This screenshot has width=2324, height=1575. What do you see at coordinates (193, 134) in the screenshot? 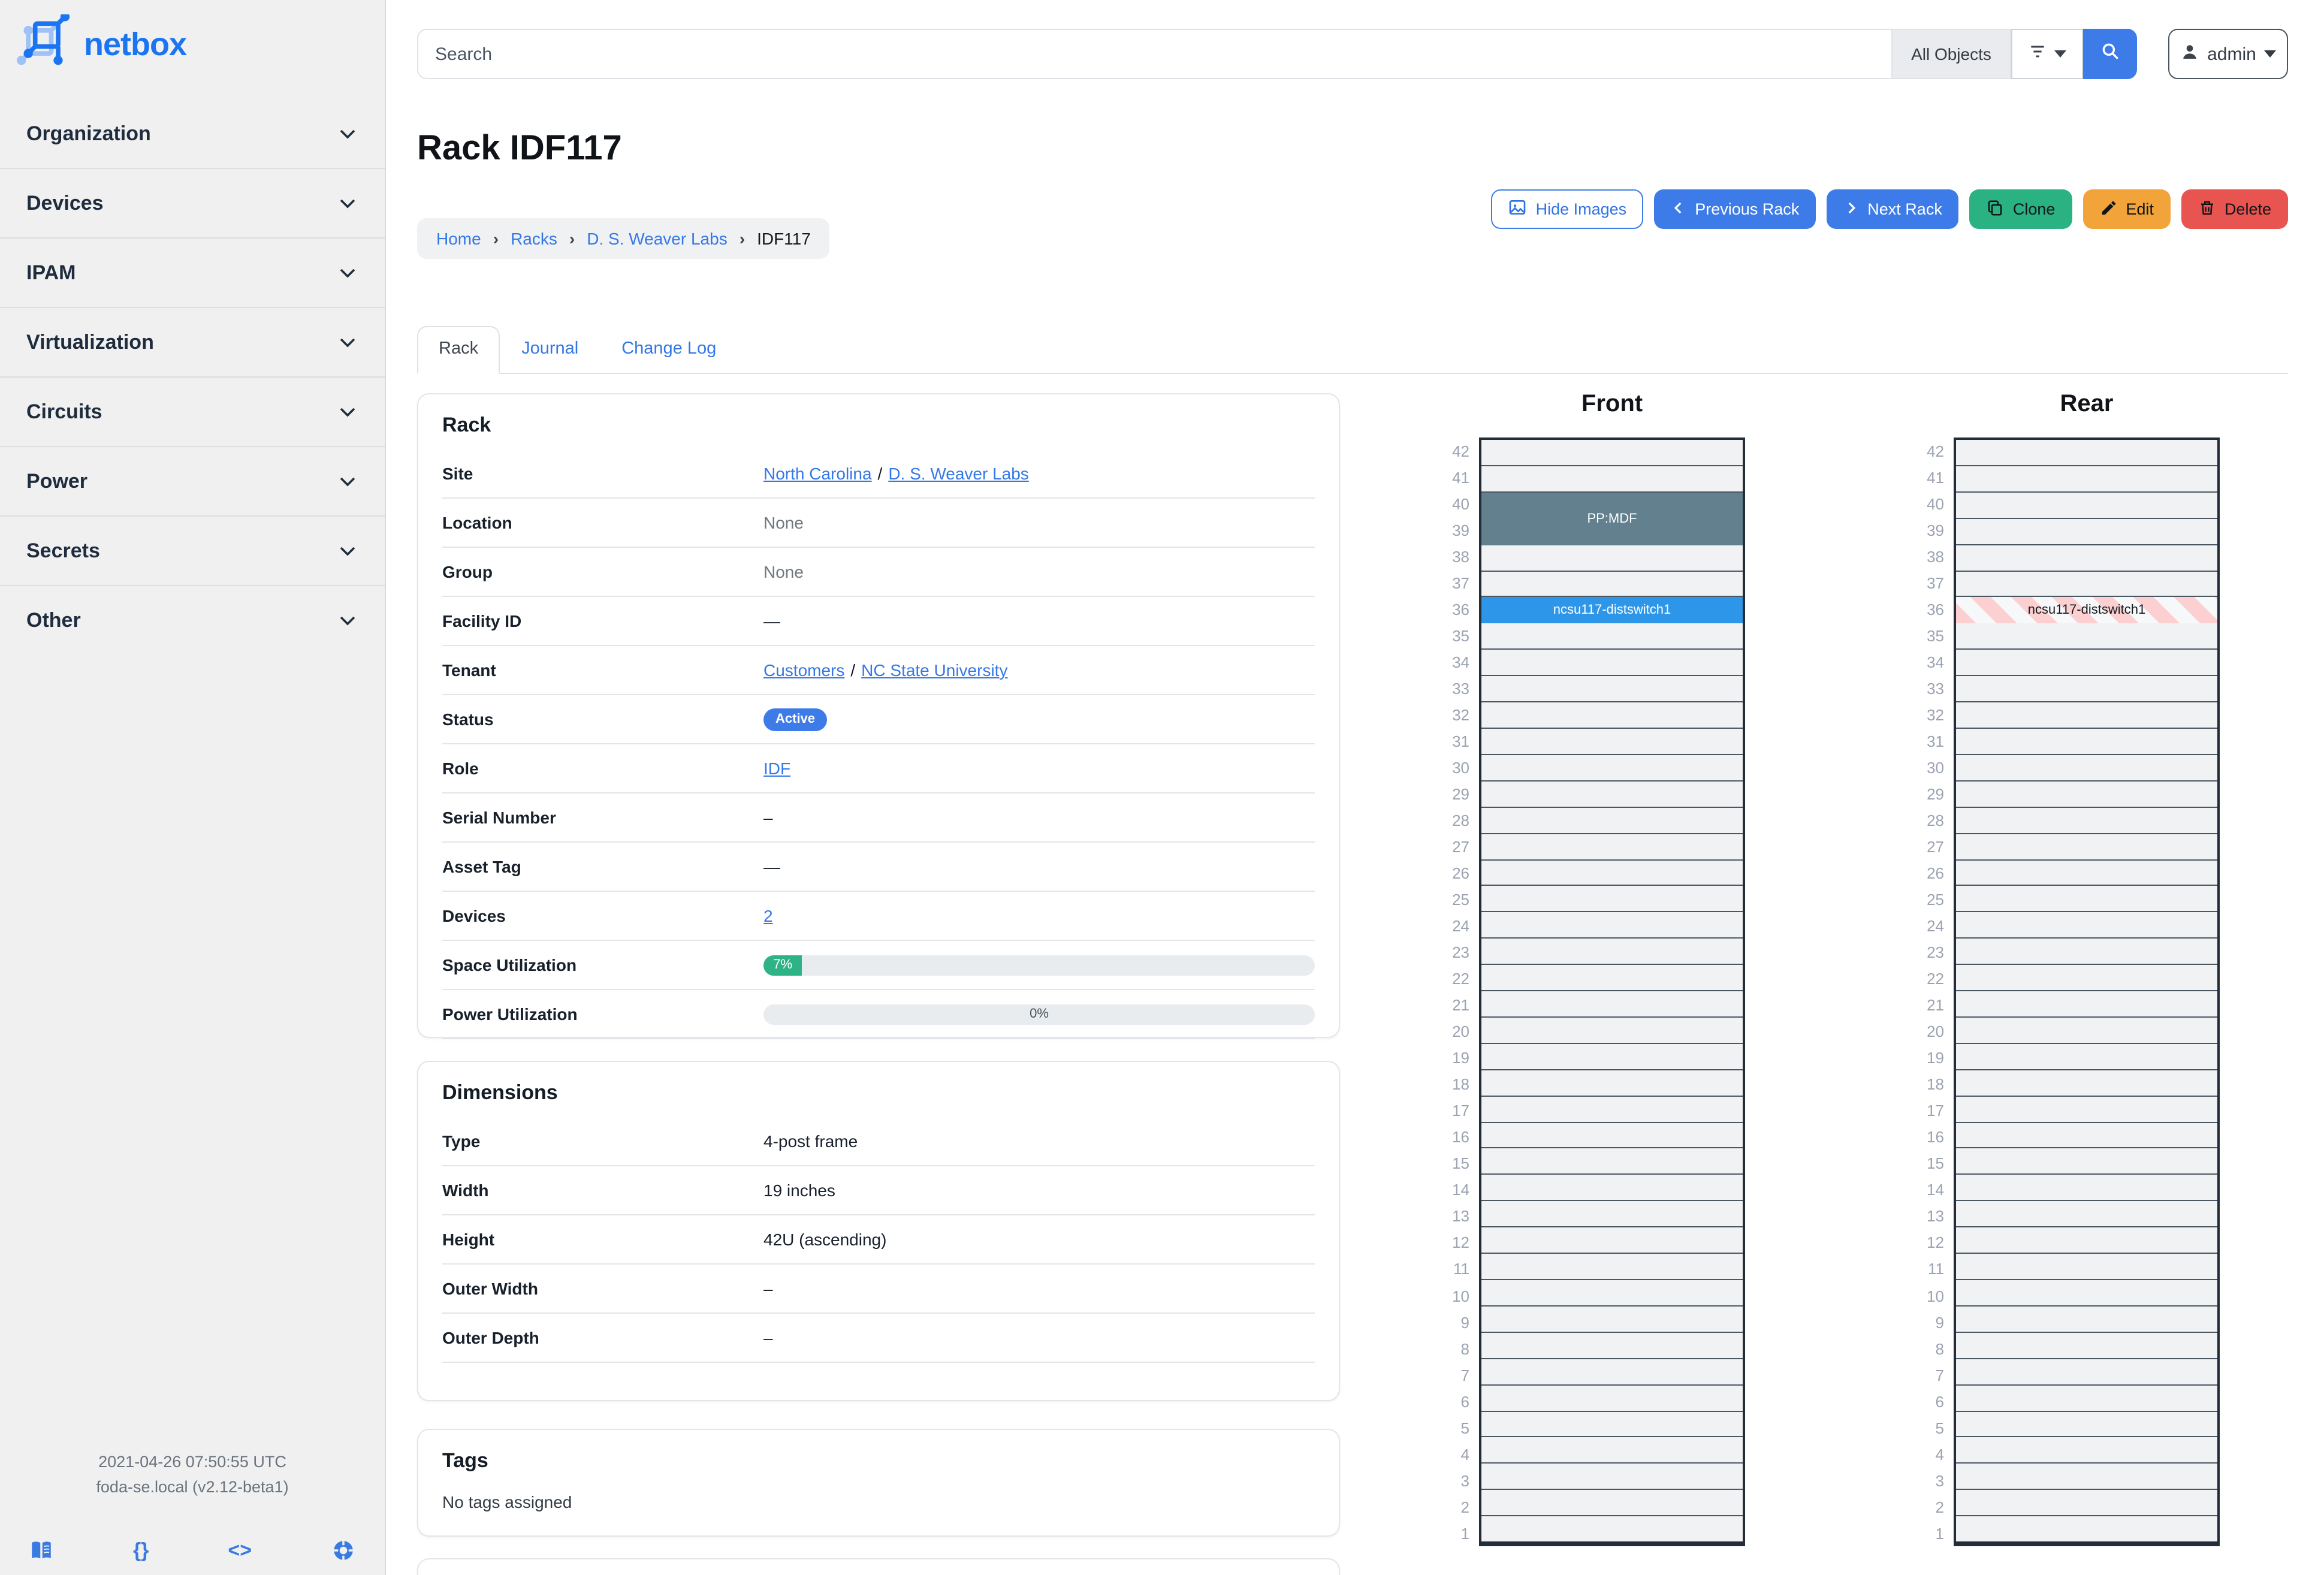
I see `sidebar-item-organization: Organization` at bounding box center [193, 134].